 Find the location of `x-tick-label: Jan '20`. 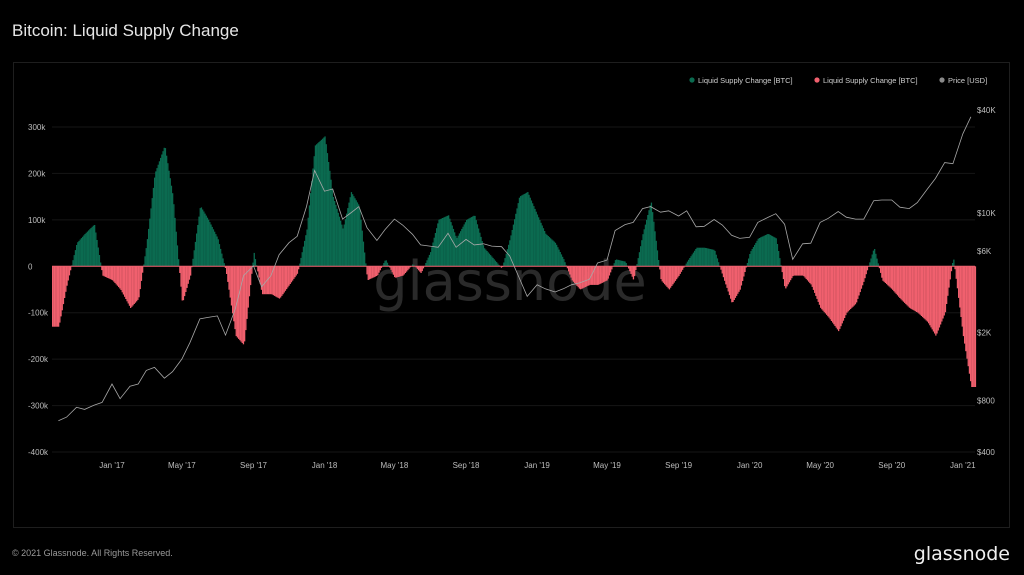

x-tick-label: Jan '20 is located at coordinates (750, 465).